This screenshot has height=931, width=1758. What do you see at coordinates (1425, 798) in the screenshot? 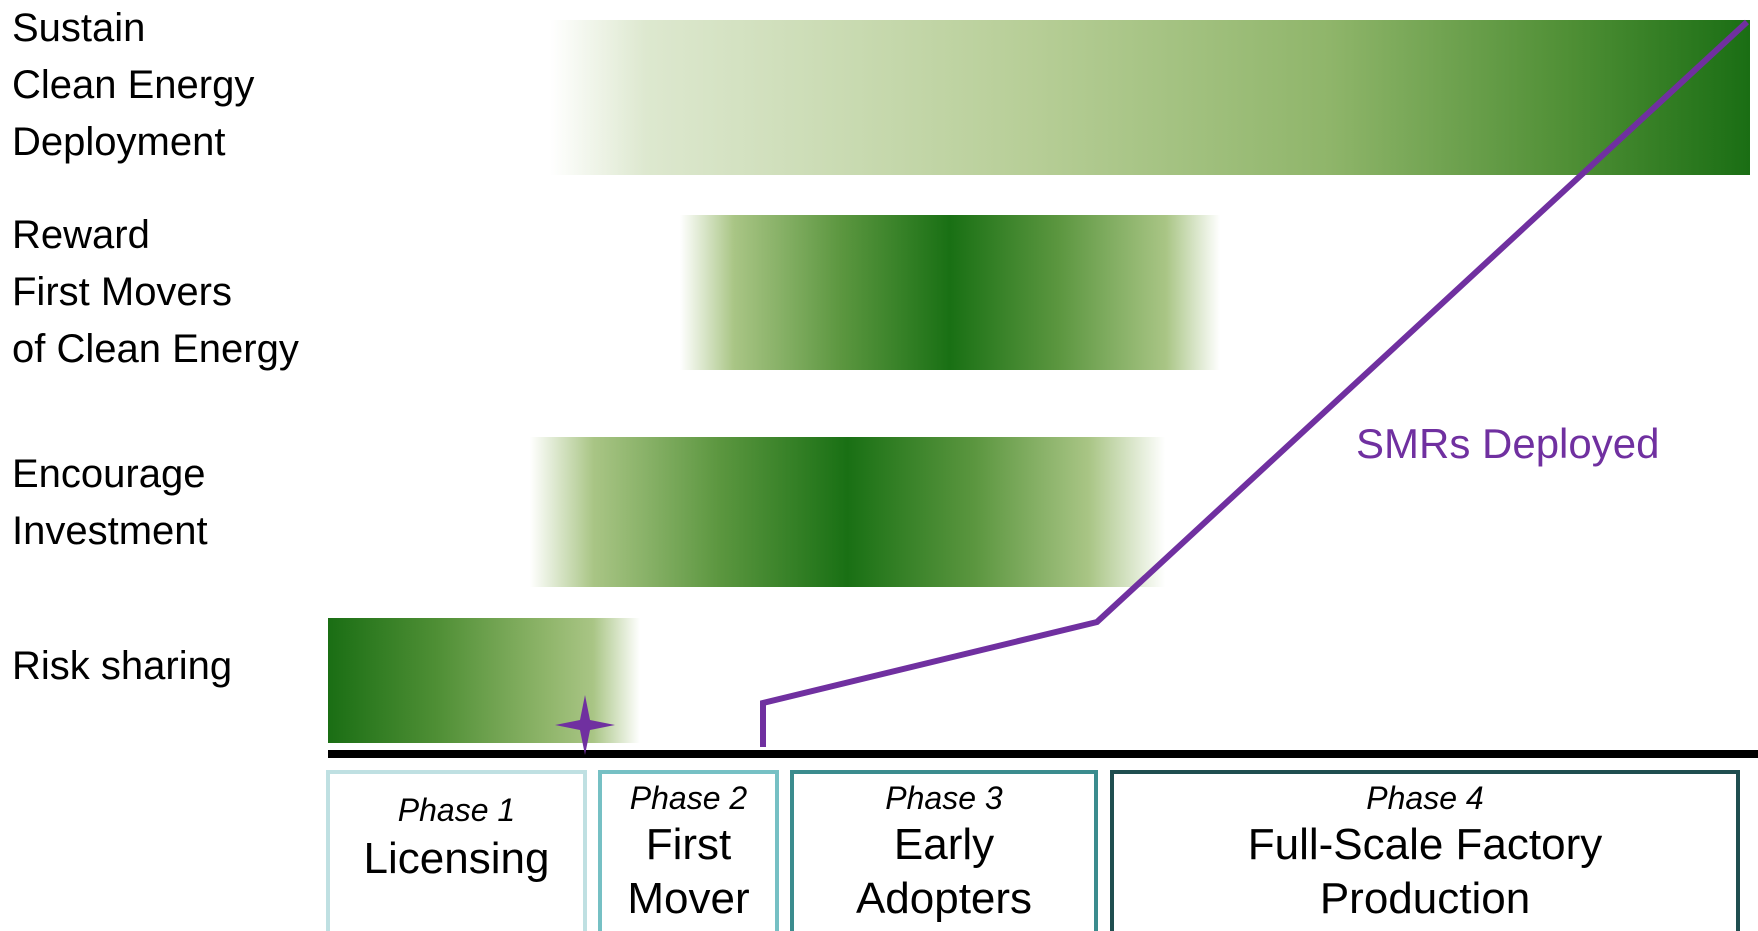
I see `phase-number: Phase 4` at bounding box center [1425, 798].